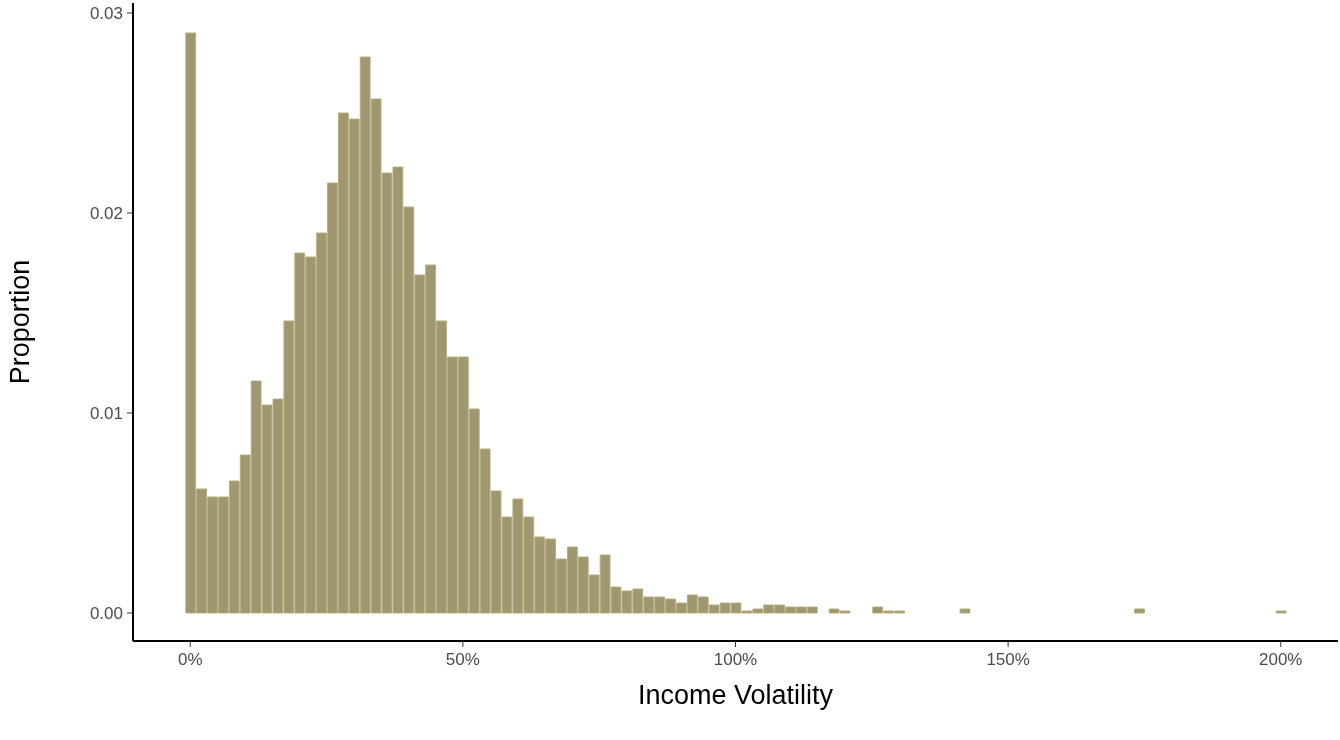 The height and width of the screenshot is (740, 1340). What do you see at coordinates (106, 414) in the screenshot?
I see `y-tick-label: 0.01` at bounding box center [106, 414].